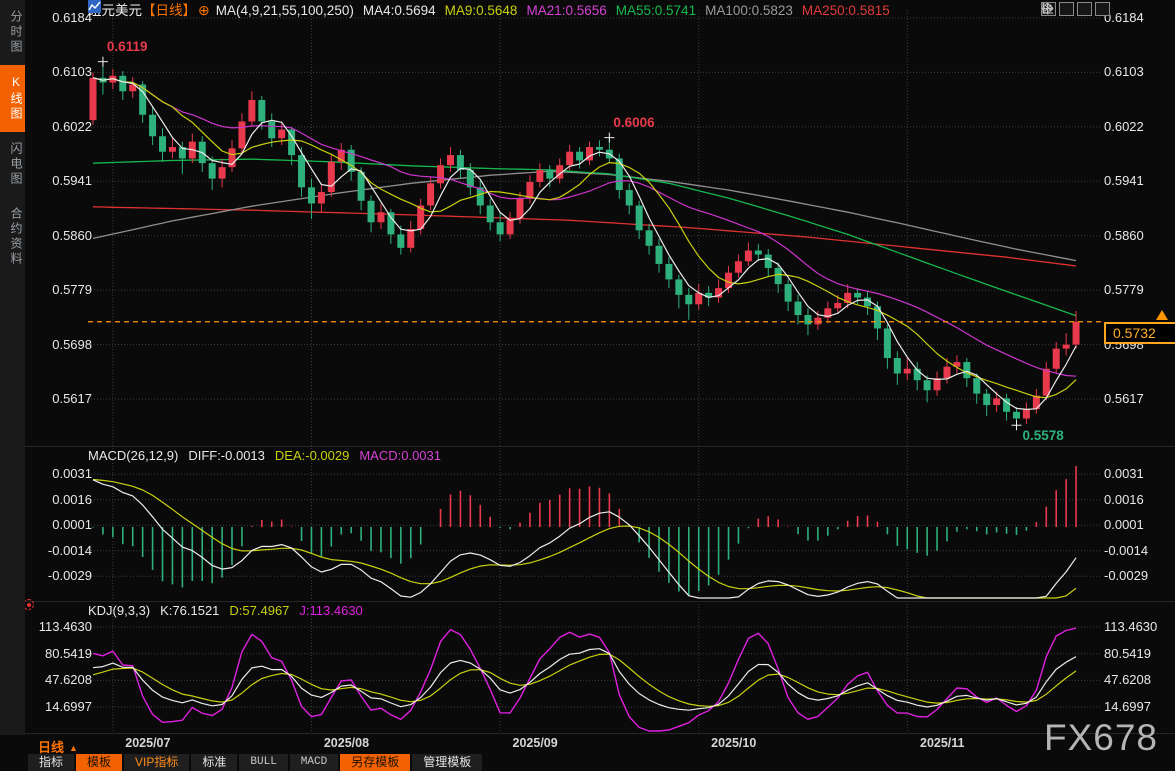 This screenshot has height=771, width=1175. Describe the element at coordinates (68, 680) in the screenshot. I see `kdj-axis-tick-left: 47.6208` at that location.